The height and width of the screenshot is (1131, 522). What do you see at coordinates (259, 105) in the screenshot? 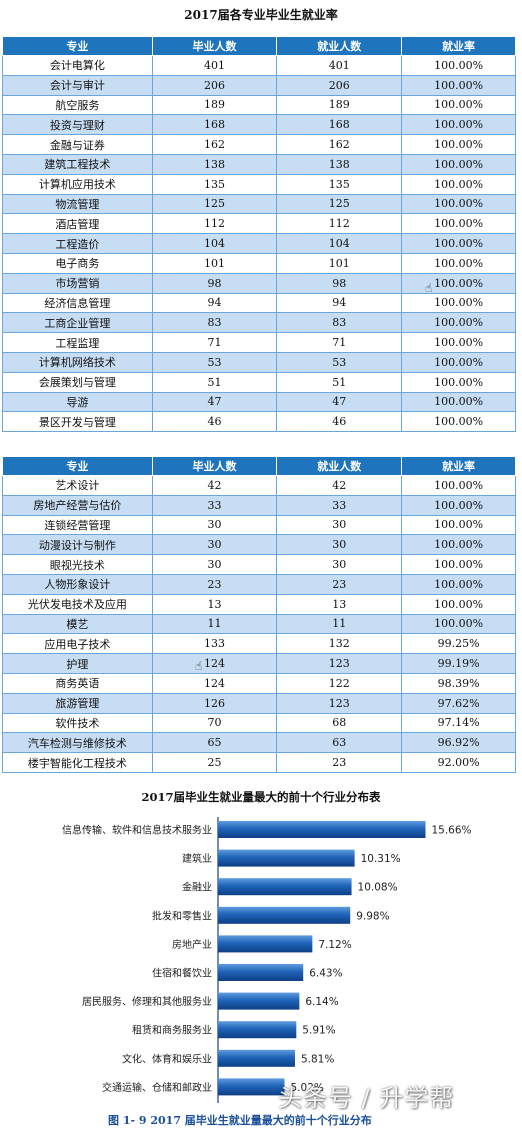
I see `table-row: 航空服务 189 189 100.00%` at bounding box center [259, 105].